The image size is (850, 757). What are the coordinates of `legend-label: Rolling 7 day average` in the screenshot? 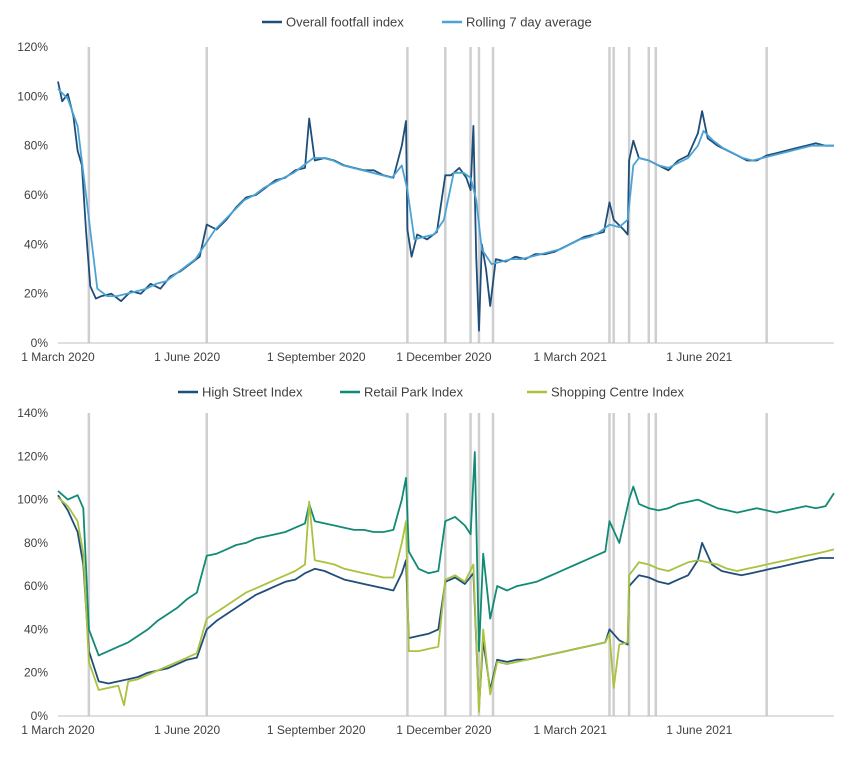 It's located at (529, 22).